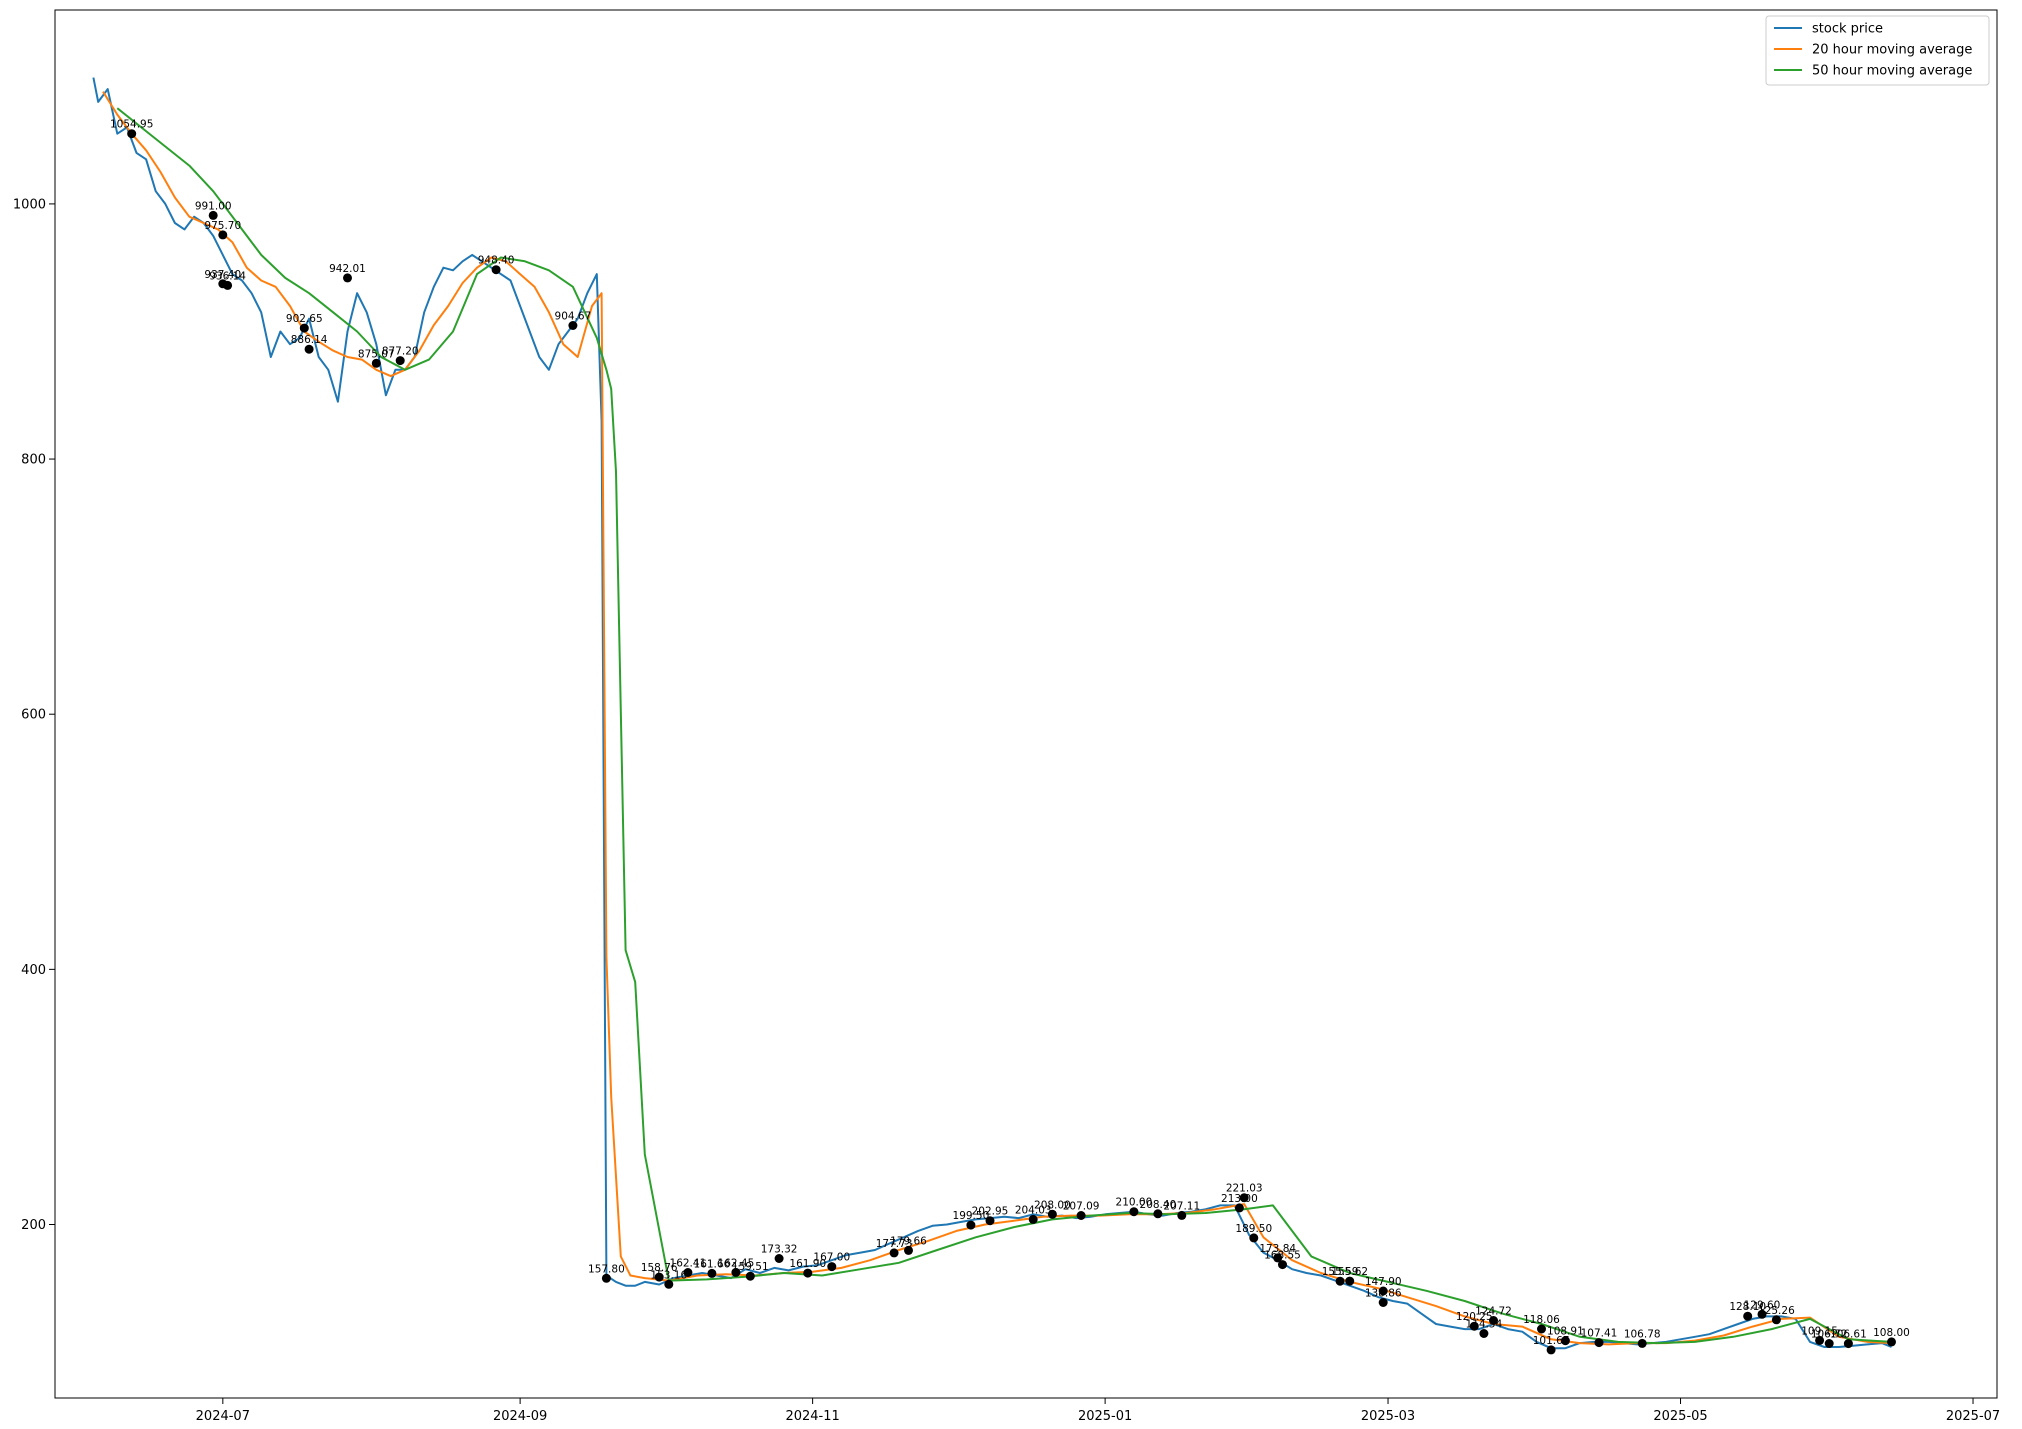 The image size is (2022, 1429). I want to click on annotation-label: 207.09, so click(1081, 1207).